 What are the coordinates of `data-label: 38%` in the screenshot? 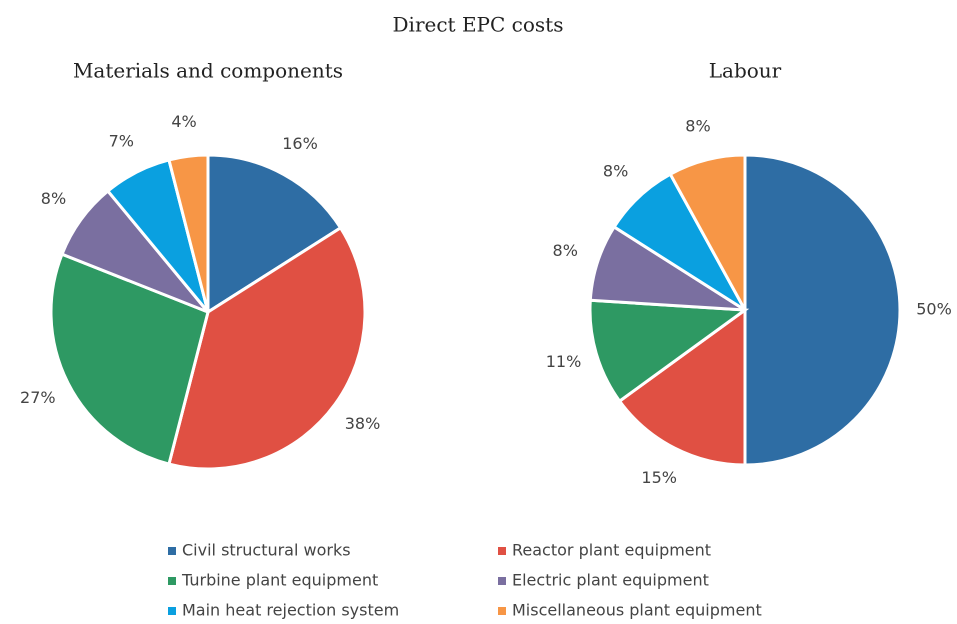 It's located at (363, 423).